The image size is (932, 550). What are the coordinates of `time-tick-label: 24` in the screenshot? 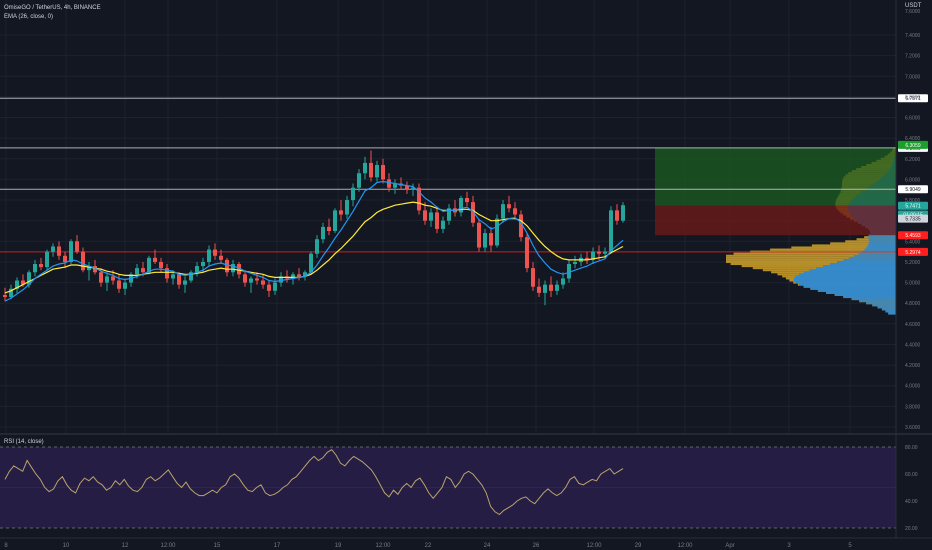 It's located at (487, 546).